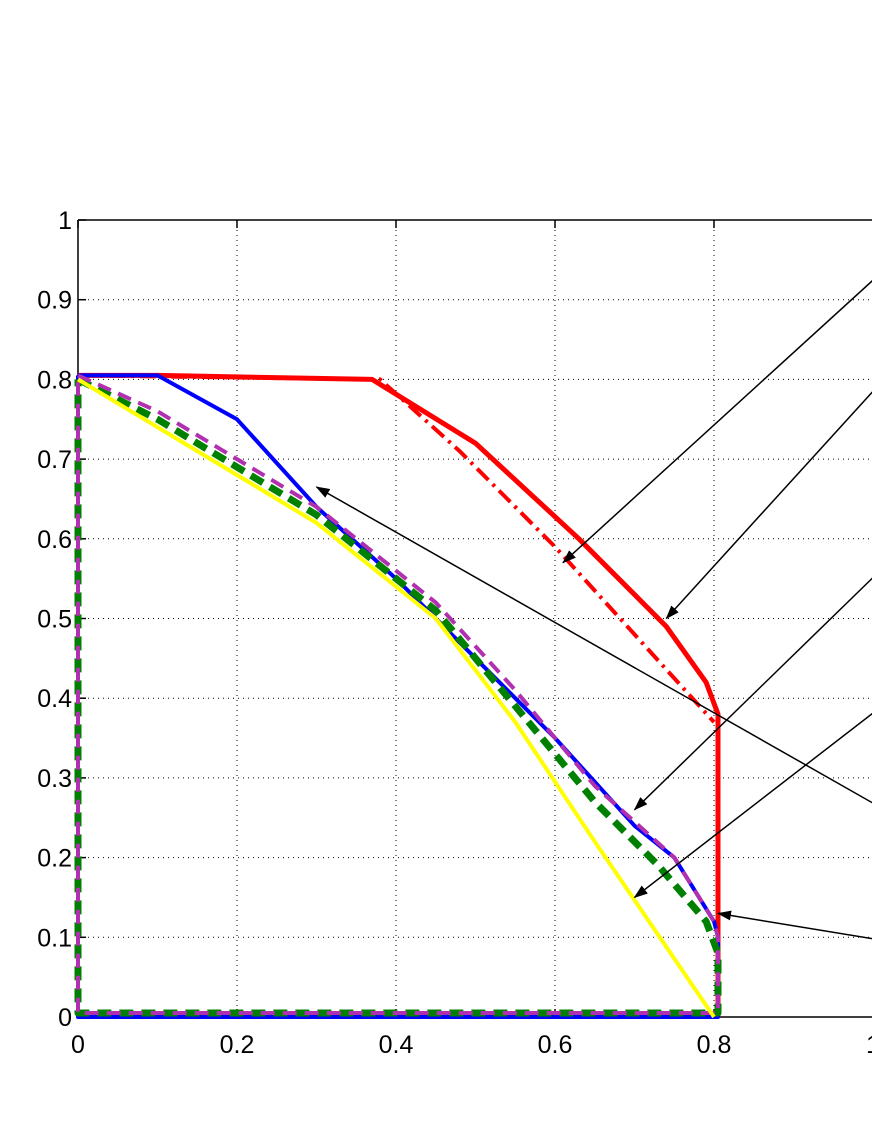  Describe the element at coordinates (78, 1045) in the screenshot. I see `x-tick-label: 0` at that location.